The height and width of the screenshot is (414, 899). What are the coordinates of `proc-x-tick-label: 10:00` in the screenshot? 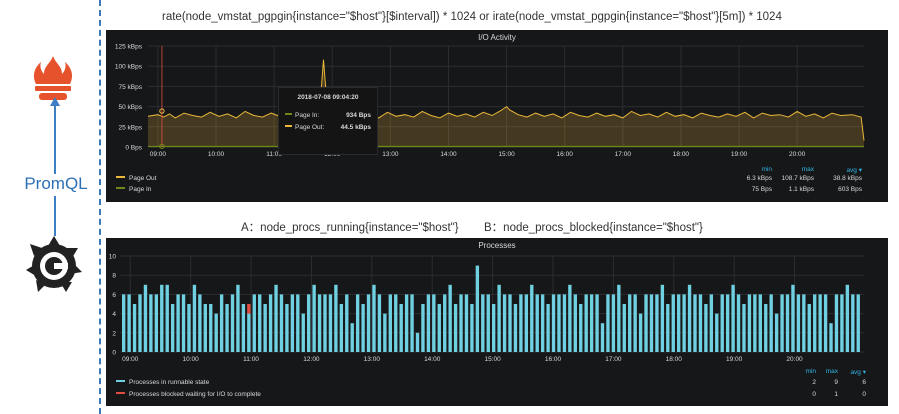 It's located at (191, 359).